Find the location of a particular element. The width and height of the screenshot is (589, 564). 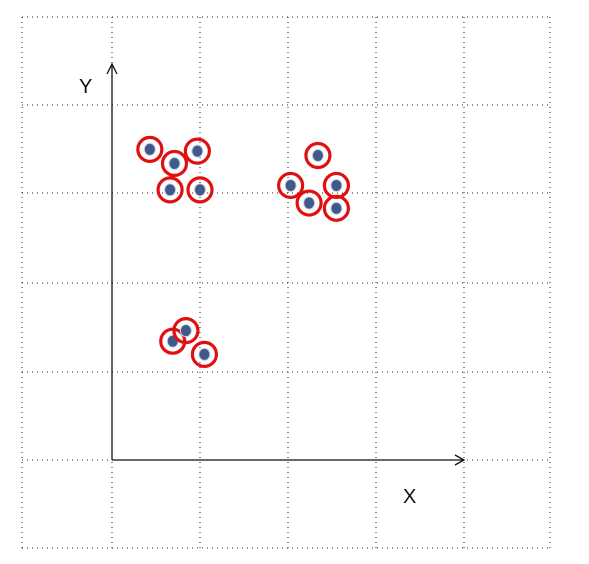

y-axis-arrow-icon is located at coordinates (112, 68).